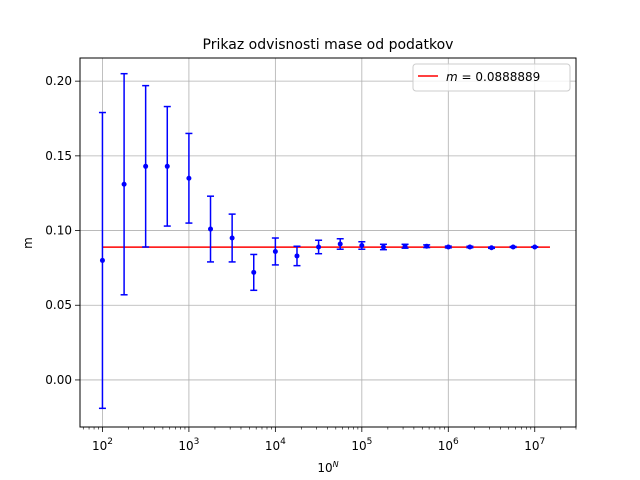  I want to click on y-ticks: 0.00 0.05 0.10 0.15 0.20, so click(62, 230).